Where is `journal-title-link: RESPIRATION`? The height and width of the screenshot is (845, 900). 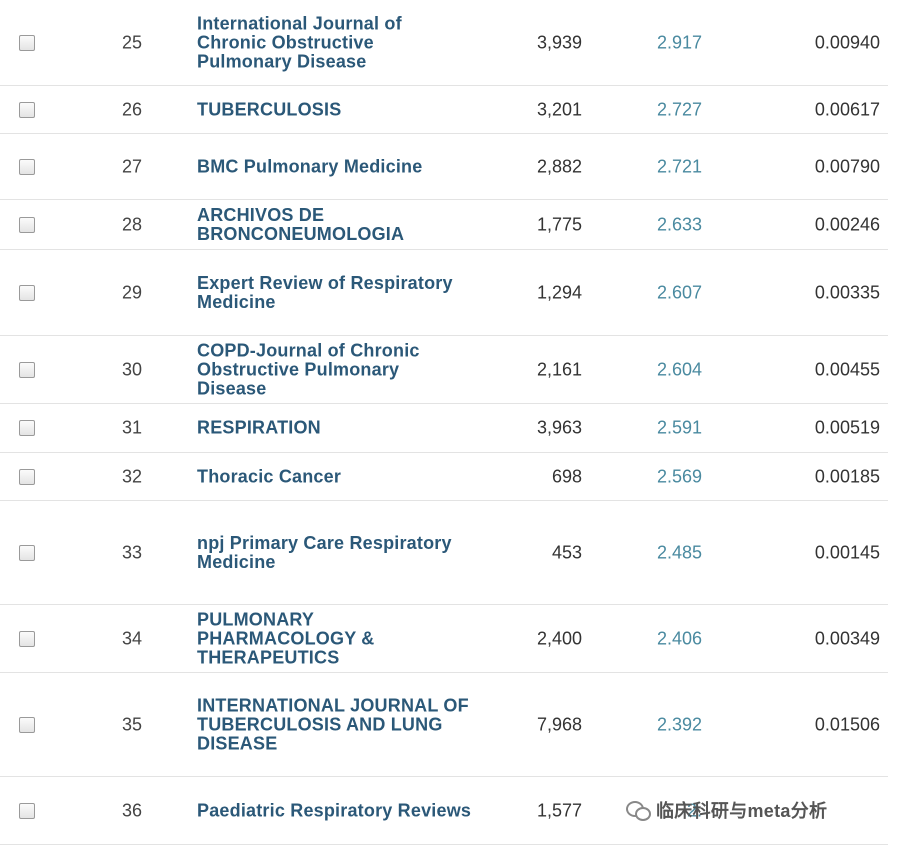
journal-title-link: RESPIRATION is located at coordinates (259, 427).